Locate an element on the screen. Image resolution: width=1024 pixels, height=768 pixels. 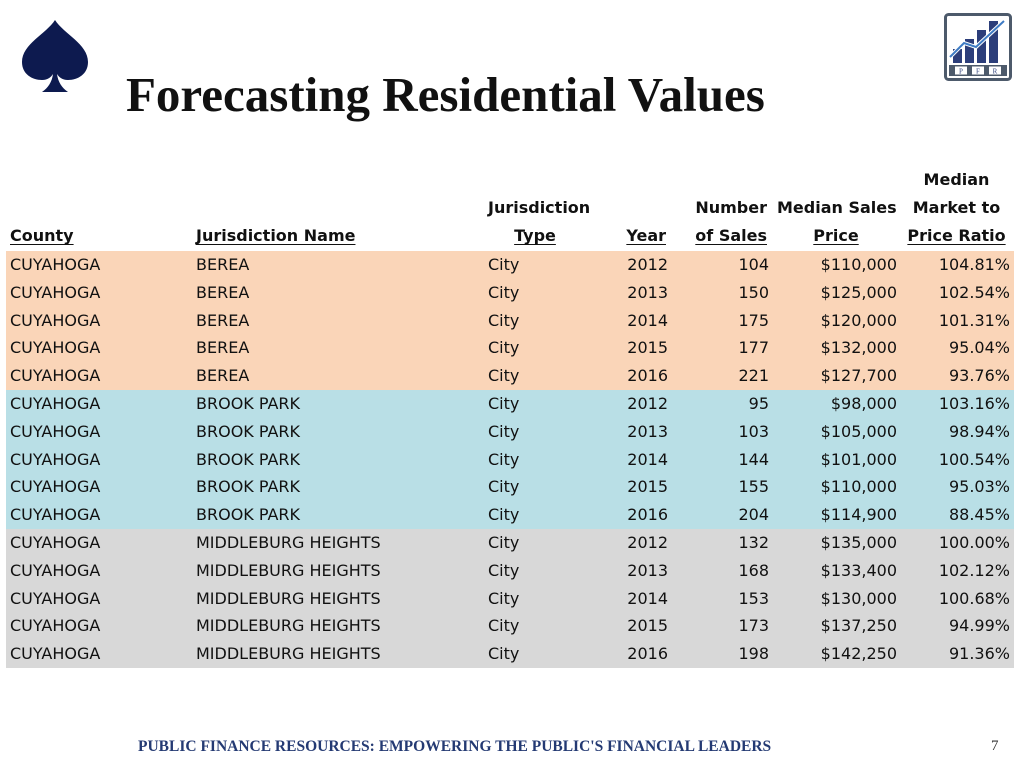
cell-median-market-ratio: 100.68% is located at coordinates (957, 598).